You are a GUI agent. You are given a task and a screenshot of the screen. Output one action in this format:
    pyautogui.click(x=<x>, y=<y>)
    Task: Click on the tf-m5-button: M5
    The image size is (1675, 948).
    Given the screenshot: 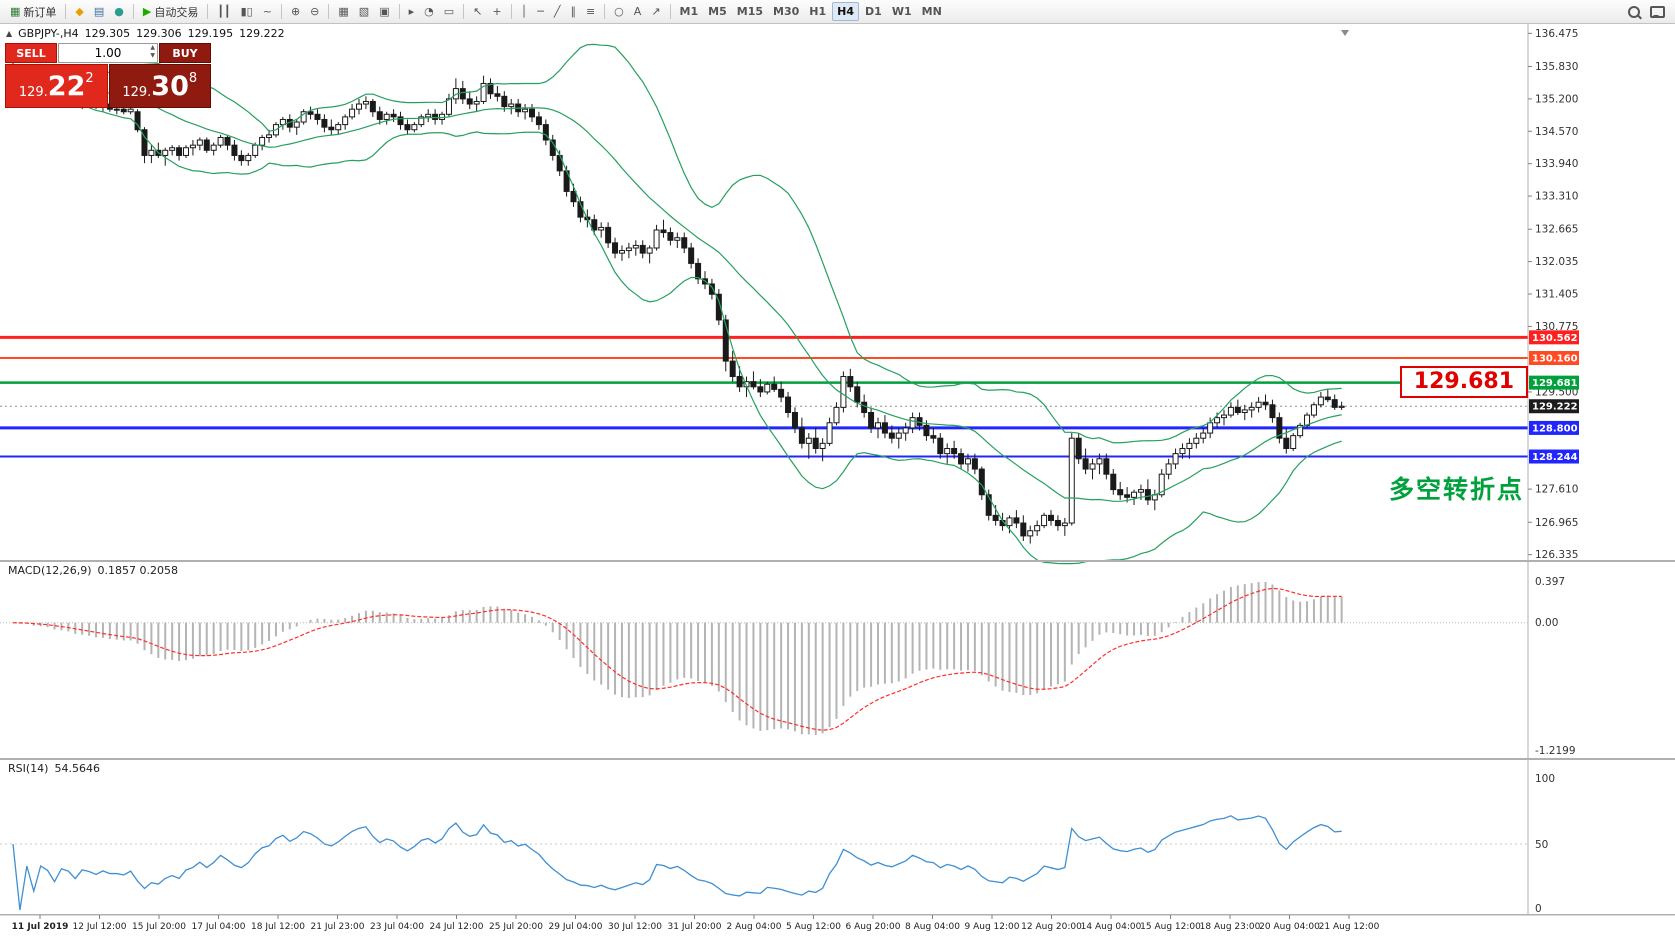 What is the action you would take?
    pyautogui.click(x=717, y=11)
    